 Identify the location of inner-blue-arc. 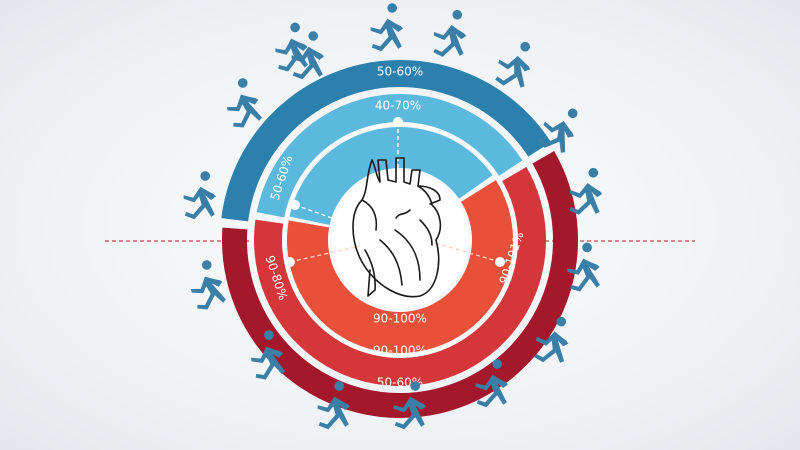
(391, 176).